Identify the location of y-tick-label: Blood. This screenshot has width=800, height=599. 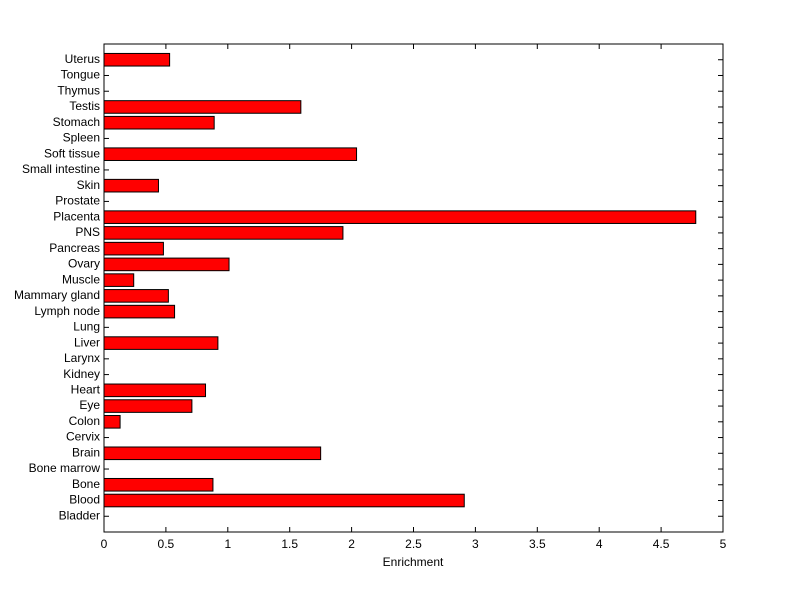
(84, 500).